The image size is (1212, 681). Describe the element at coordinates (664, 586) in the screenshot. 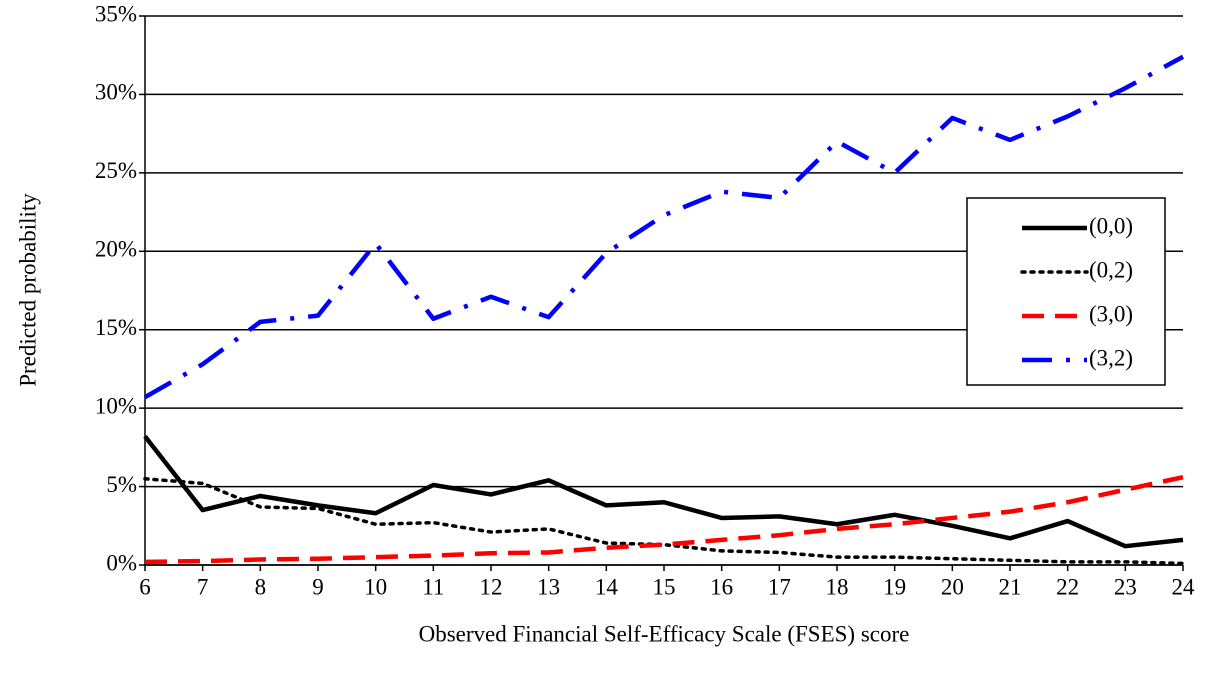

I see `x-tick-label: 15` at that location.